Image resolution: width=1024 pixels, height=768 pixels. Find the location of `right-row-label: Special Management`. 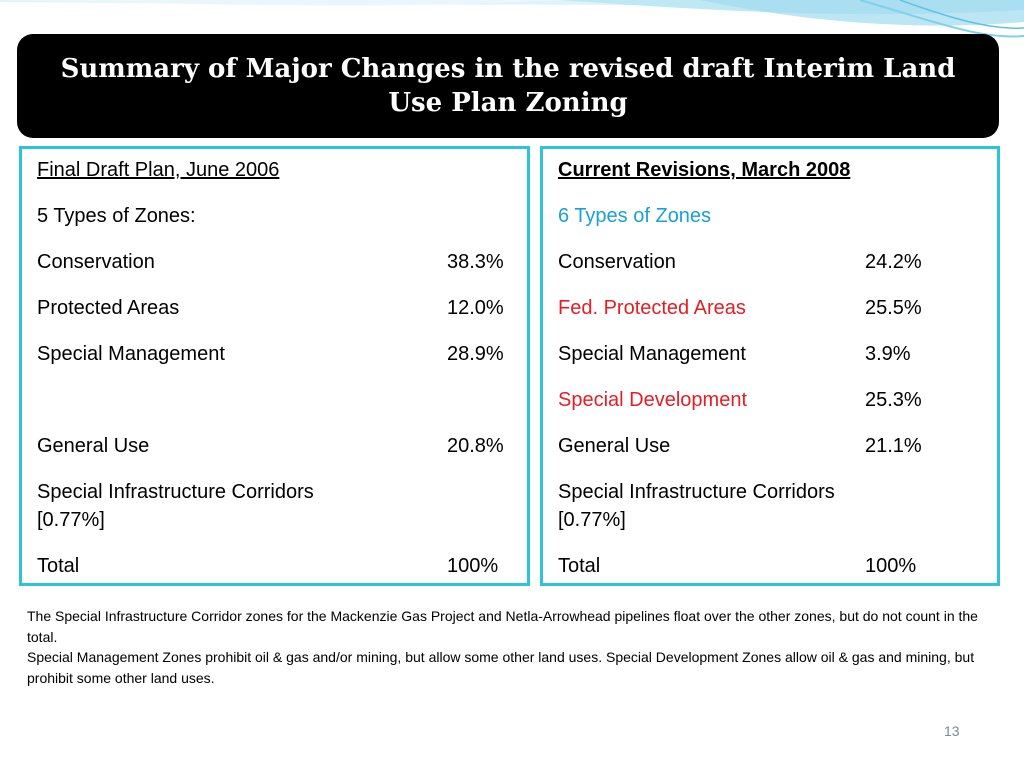

right-row-label: Special Management is located at coordinates (652, 354).